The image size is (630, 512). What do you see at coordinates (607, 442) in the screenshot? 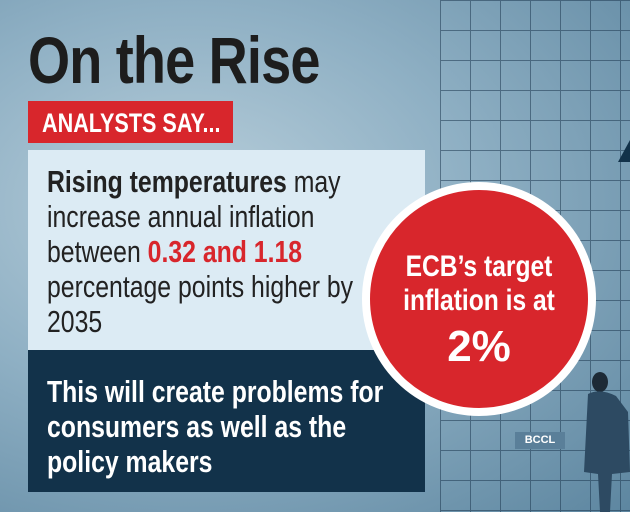
I see `person-silhouette-icon` at bounding box center [607, 442].